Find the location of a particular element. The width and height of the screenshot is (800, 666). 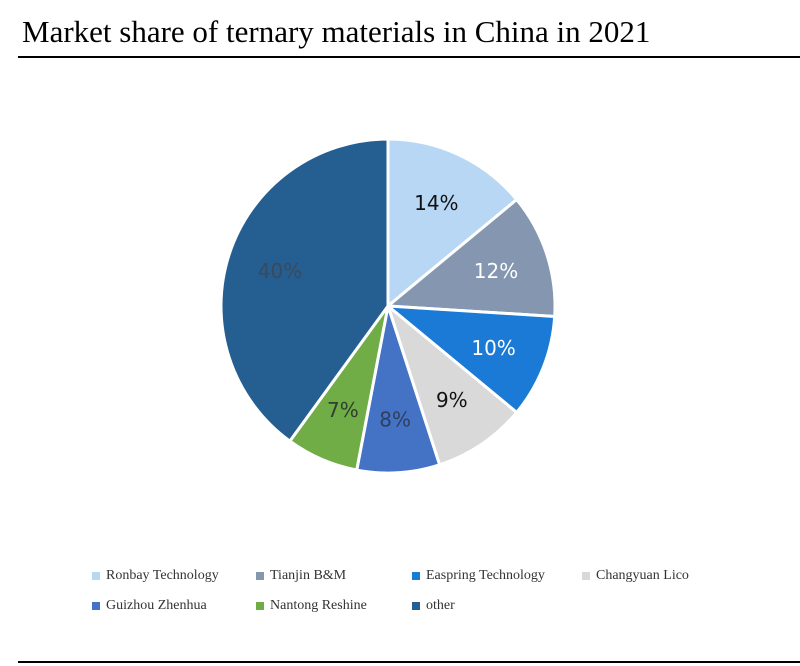

legend-item: other is located at coordinates (433, 606).